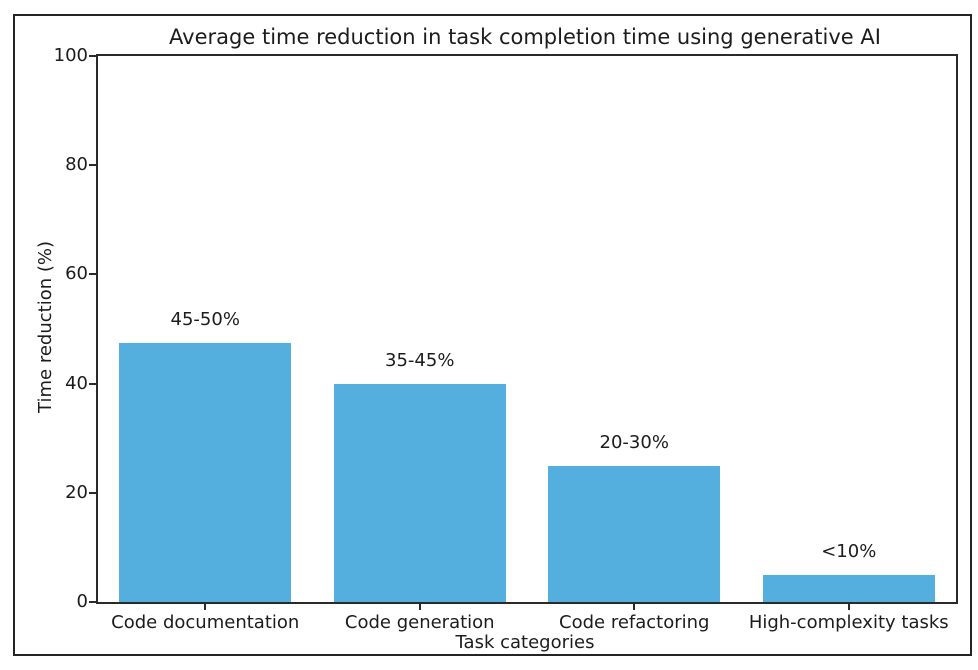 The image size is (978, 670). Describe the element at coordinates (205, 319) in the screenshot. I see `bar-value-label: 45-50%` at that location.